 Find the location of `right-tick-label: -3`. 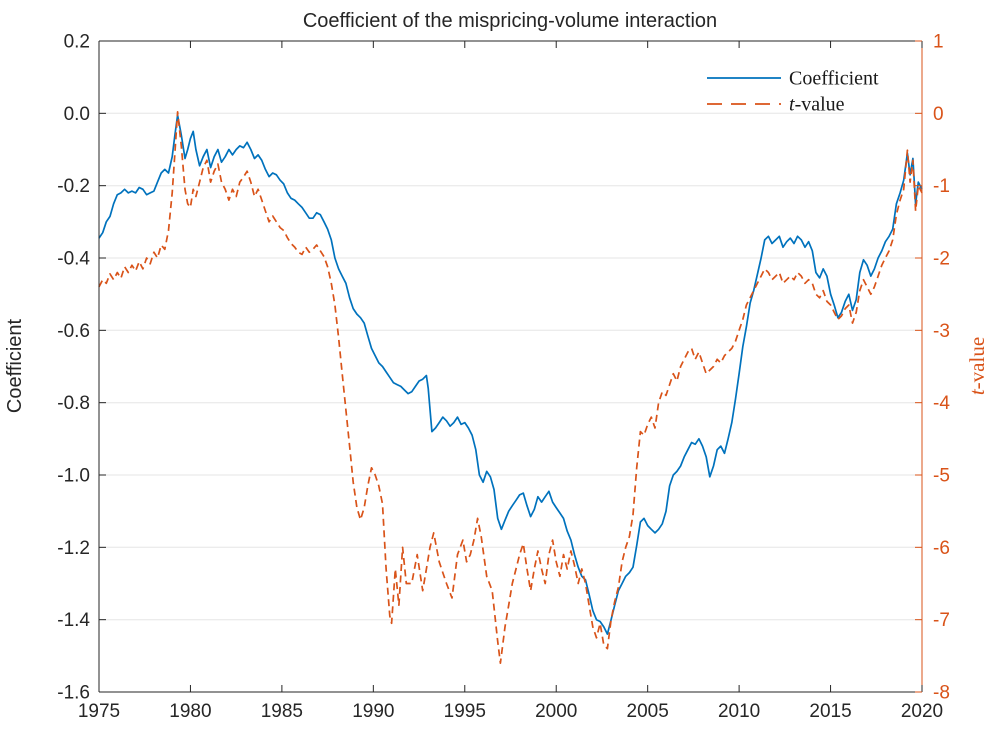

right-tick-label: -3 is located at coordinates (941, 331).